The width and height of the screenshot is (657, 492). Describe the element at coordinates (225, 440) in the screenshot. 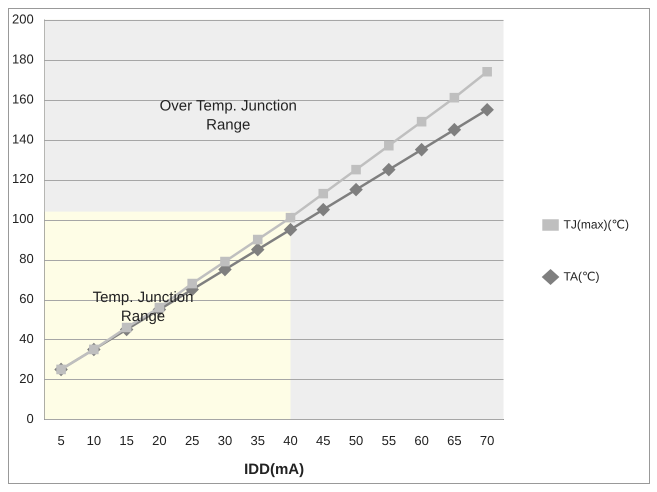

I see `x-tick-label: 30` at that location.